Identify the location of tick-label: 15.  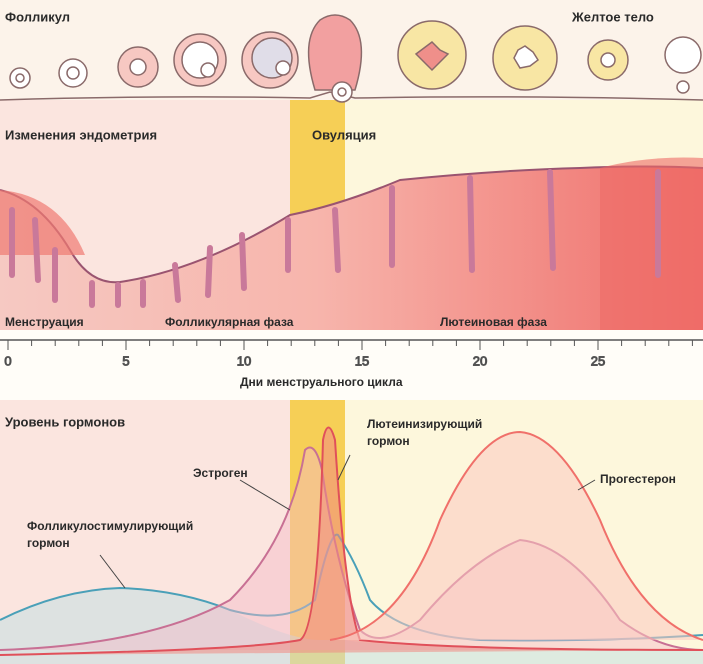
(362, 360).